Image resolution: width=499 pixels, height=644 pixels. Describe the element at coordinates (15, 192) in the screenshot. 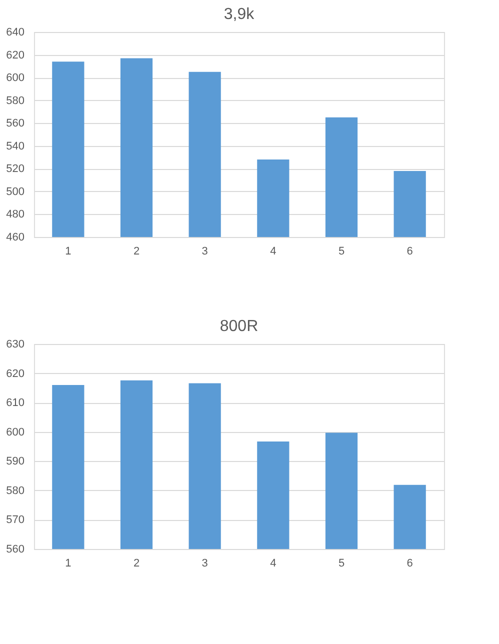

I see `y-tick-label: 500` at that location.